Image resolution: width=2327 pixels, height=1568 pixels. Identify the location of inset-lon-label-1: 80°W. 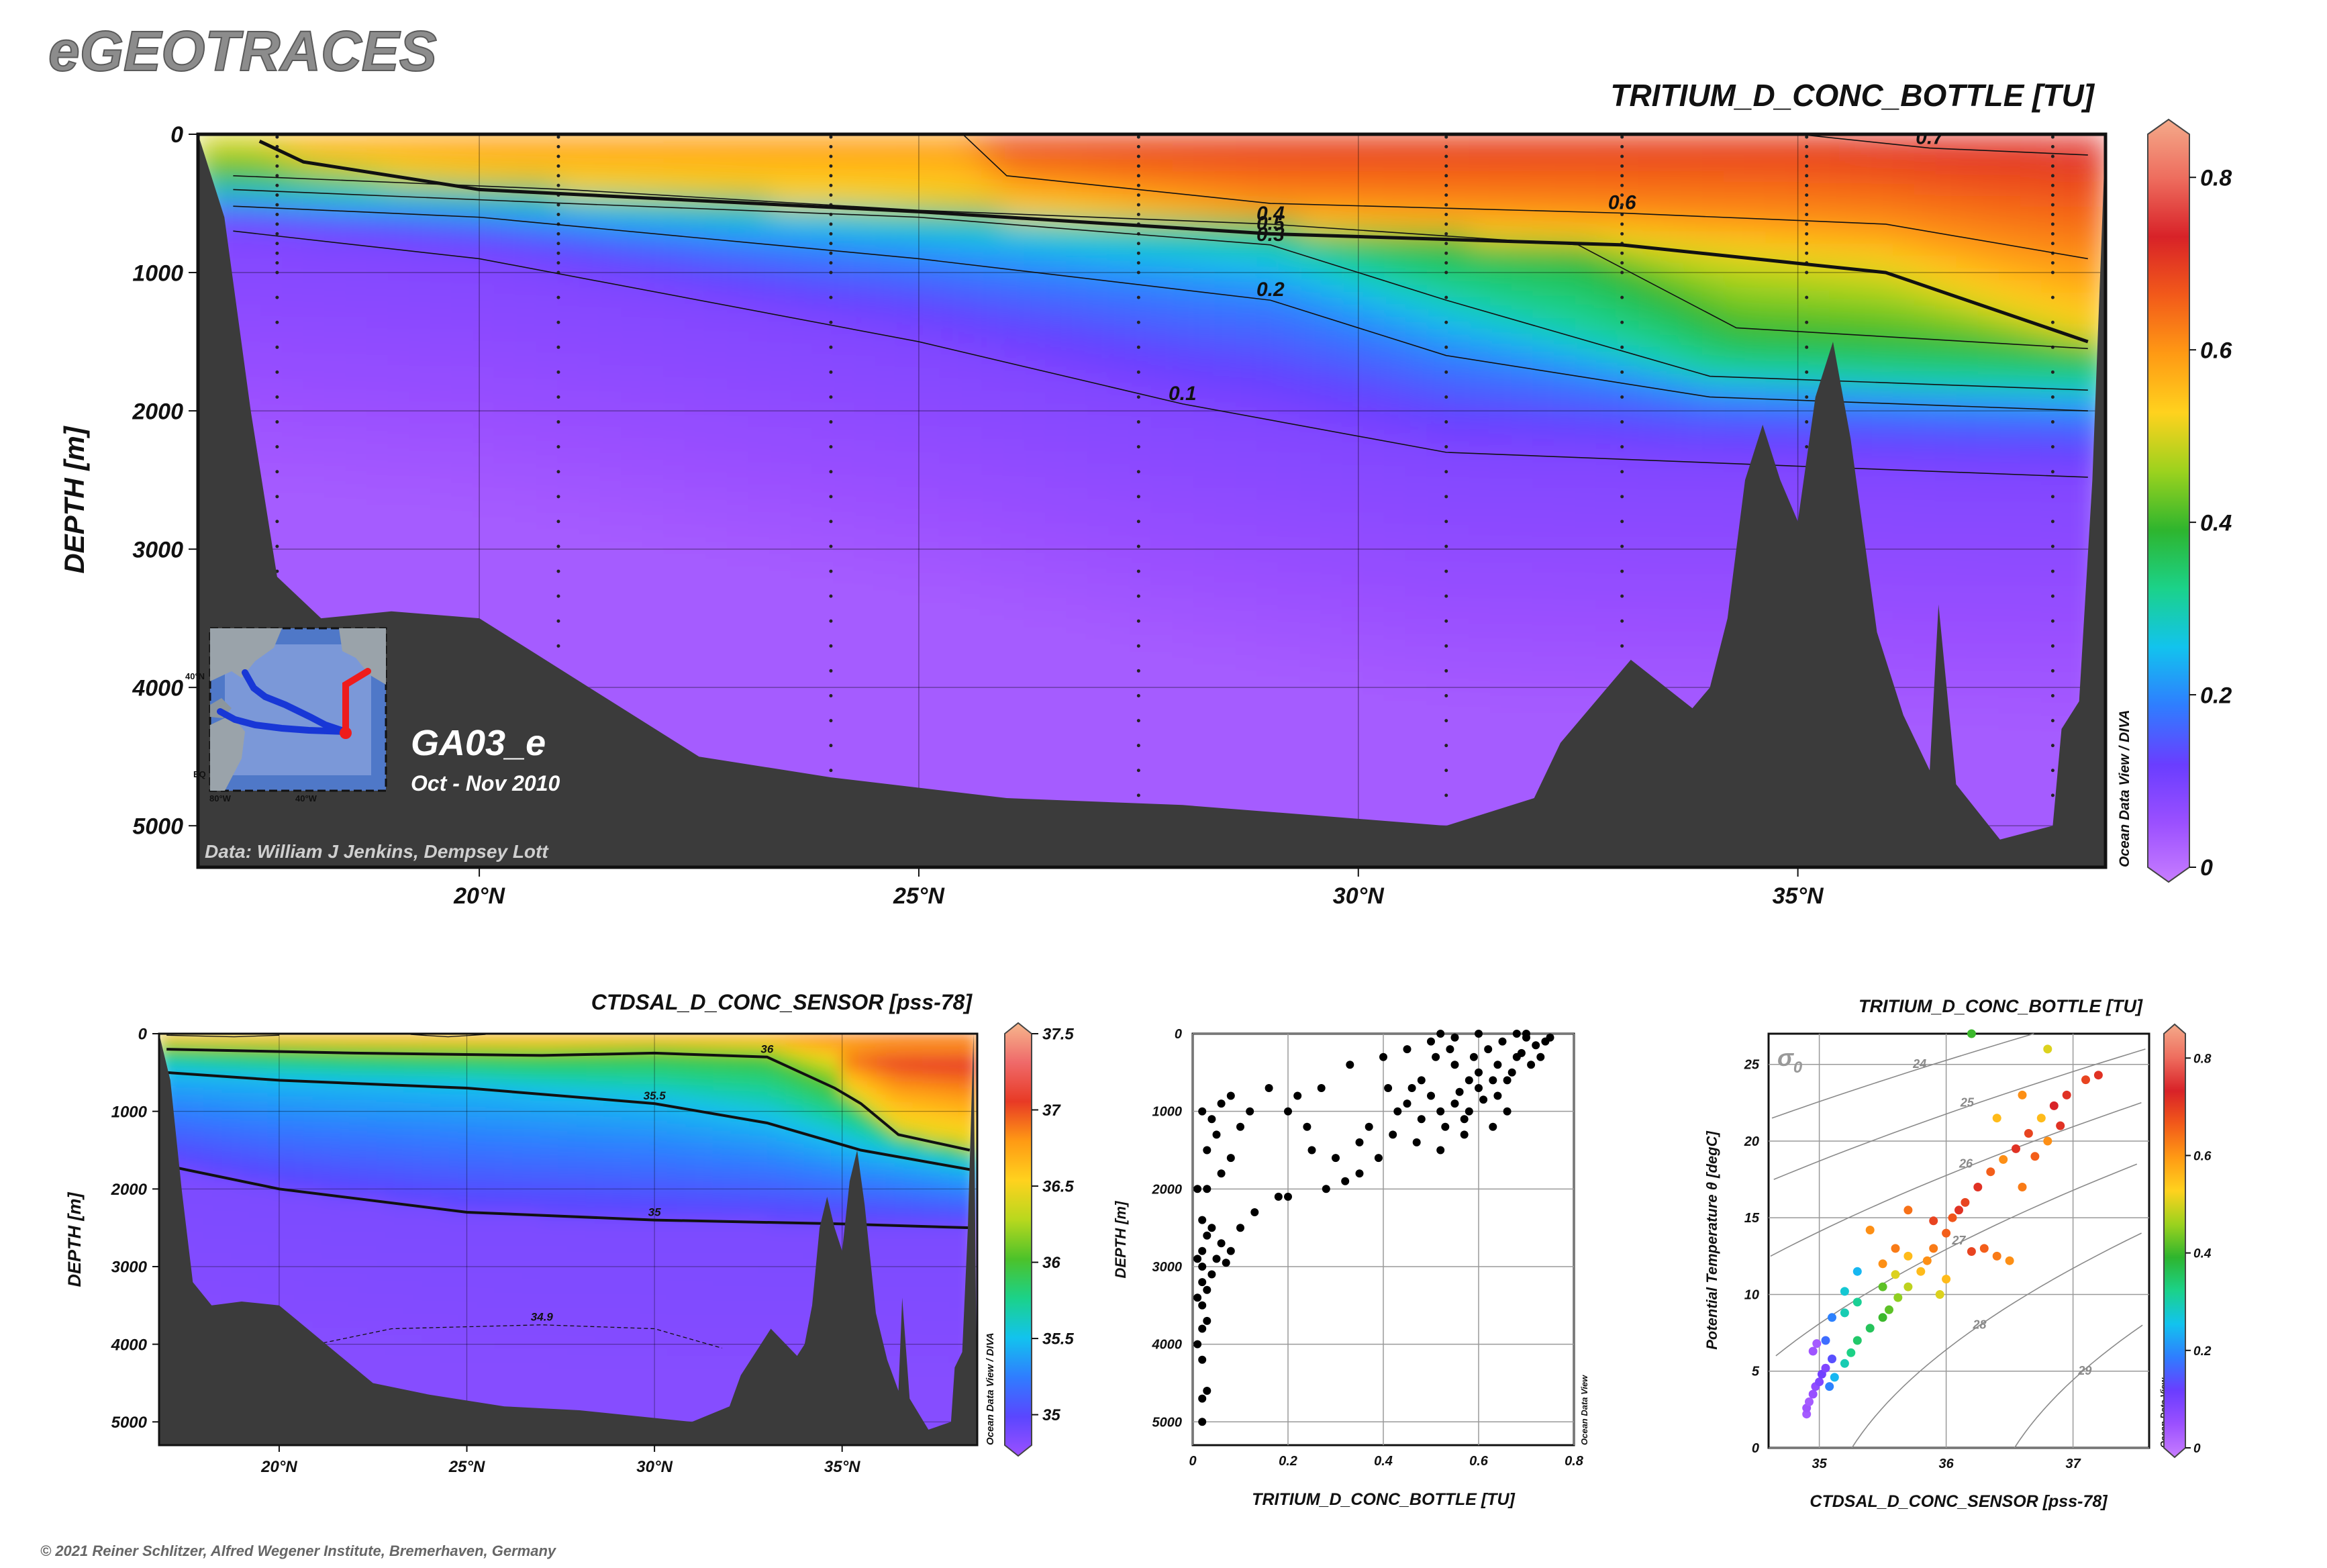
(220, 798).